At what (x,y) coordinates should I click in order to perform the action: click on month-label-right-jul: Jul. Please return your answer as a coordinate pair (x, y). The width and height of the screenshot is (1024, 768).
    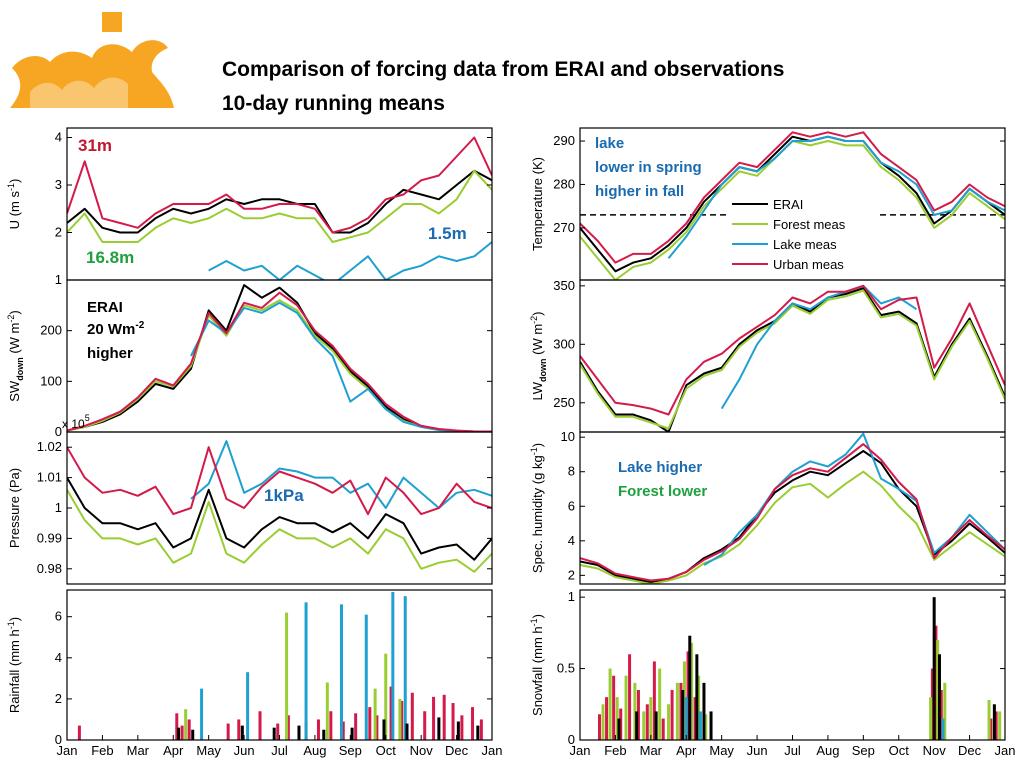
    Looking at the image, I should click on (792, 750).